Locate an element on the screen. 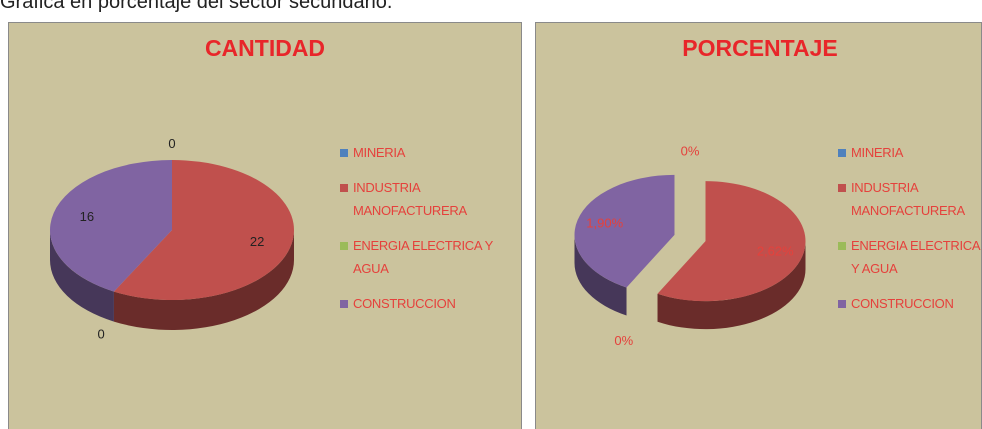 This screenshot has width=982, height=429. data-label: 1,90% is located at coordinates (604, 223).